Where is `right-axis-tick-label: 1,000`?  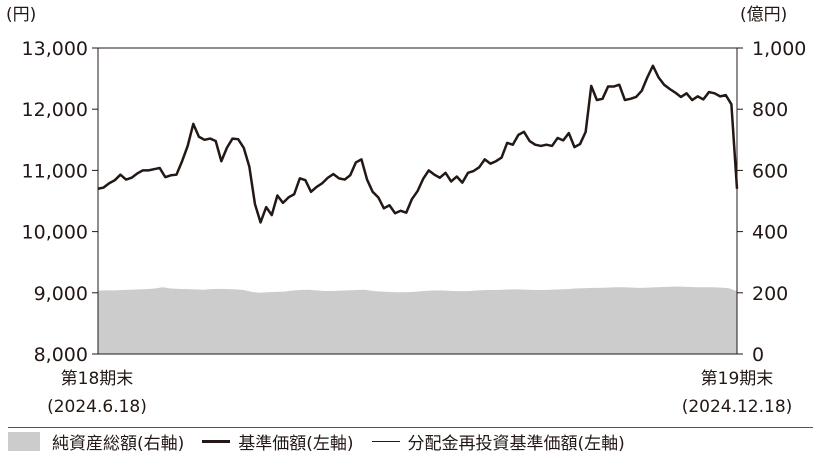 right-axis-tick-label: 1,000 is located at coordinates (779, 49).